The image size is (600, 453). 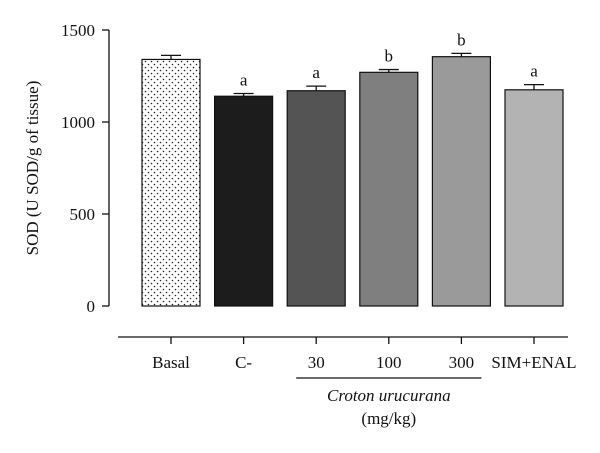 I want to click on y-tick-label: 500, so click(x=83, y=214).